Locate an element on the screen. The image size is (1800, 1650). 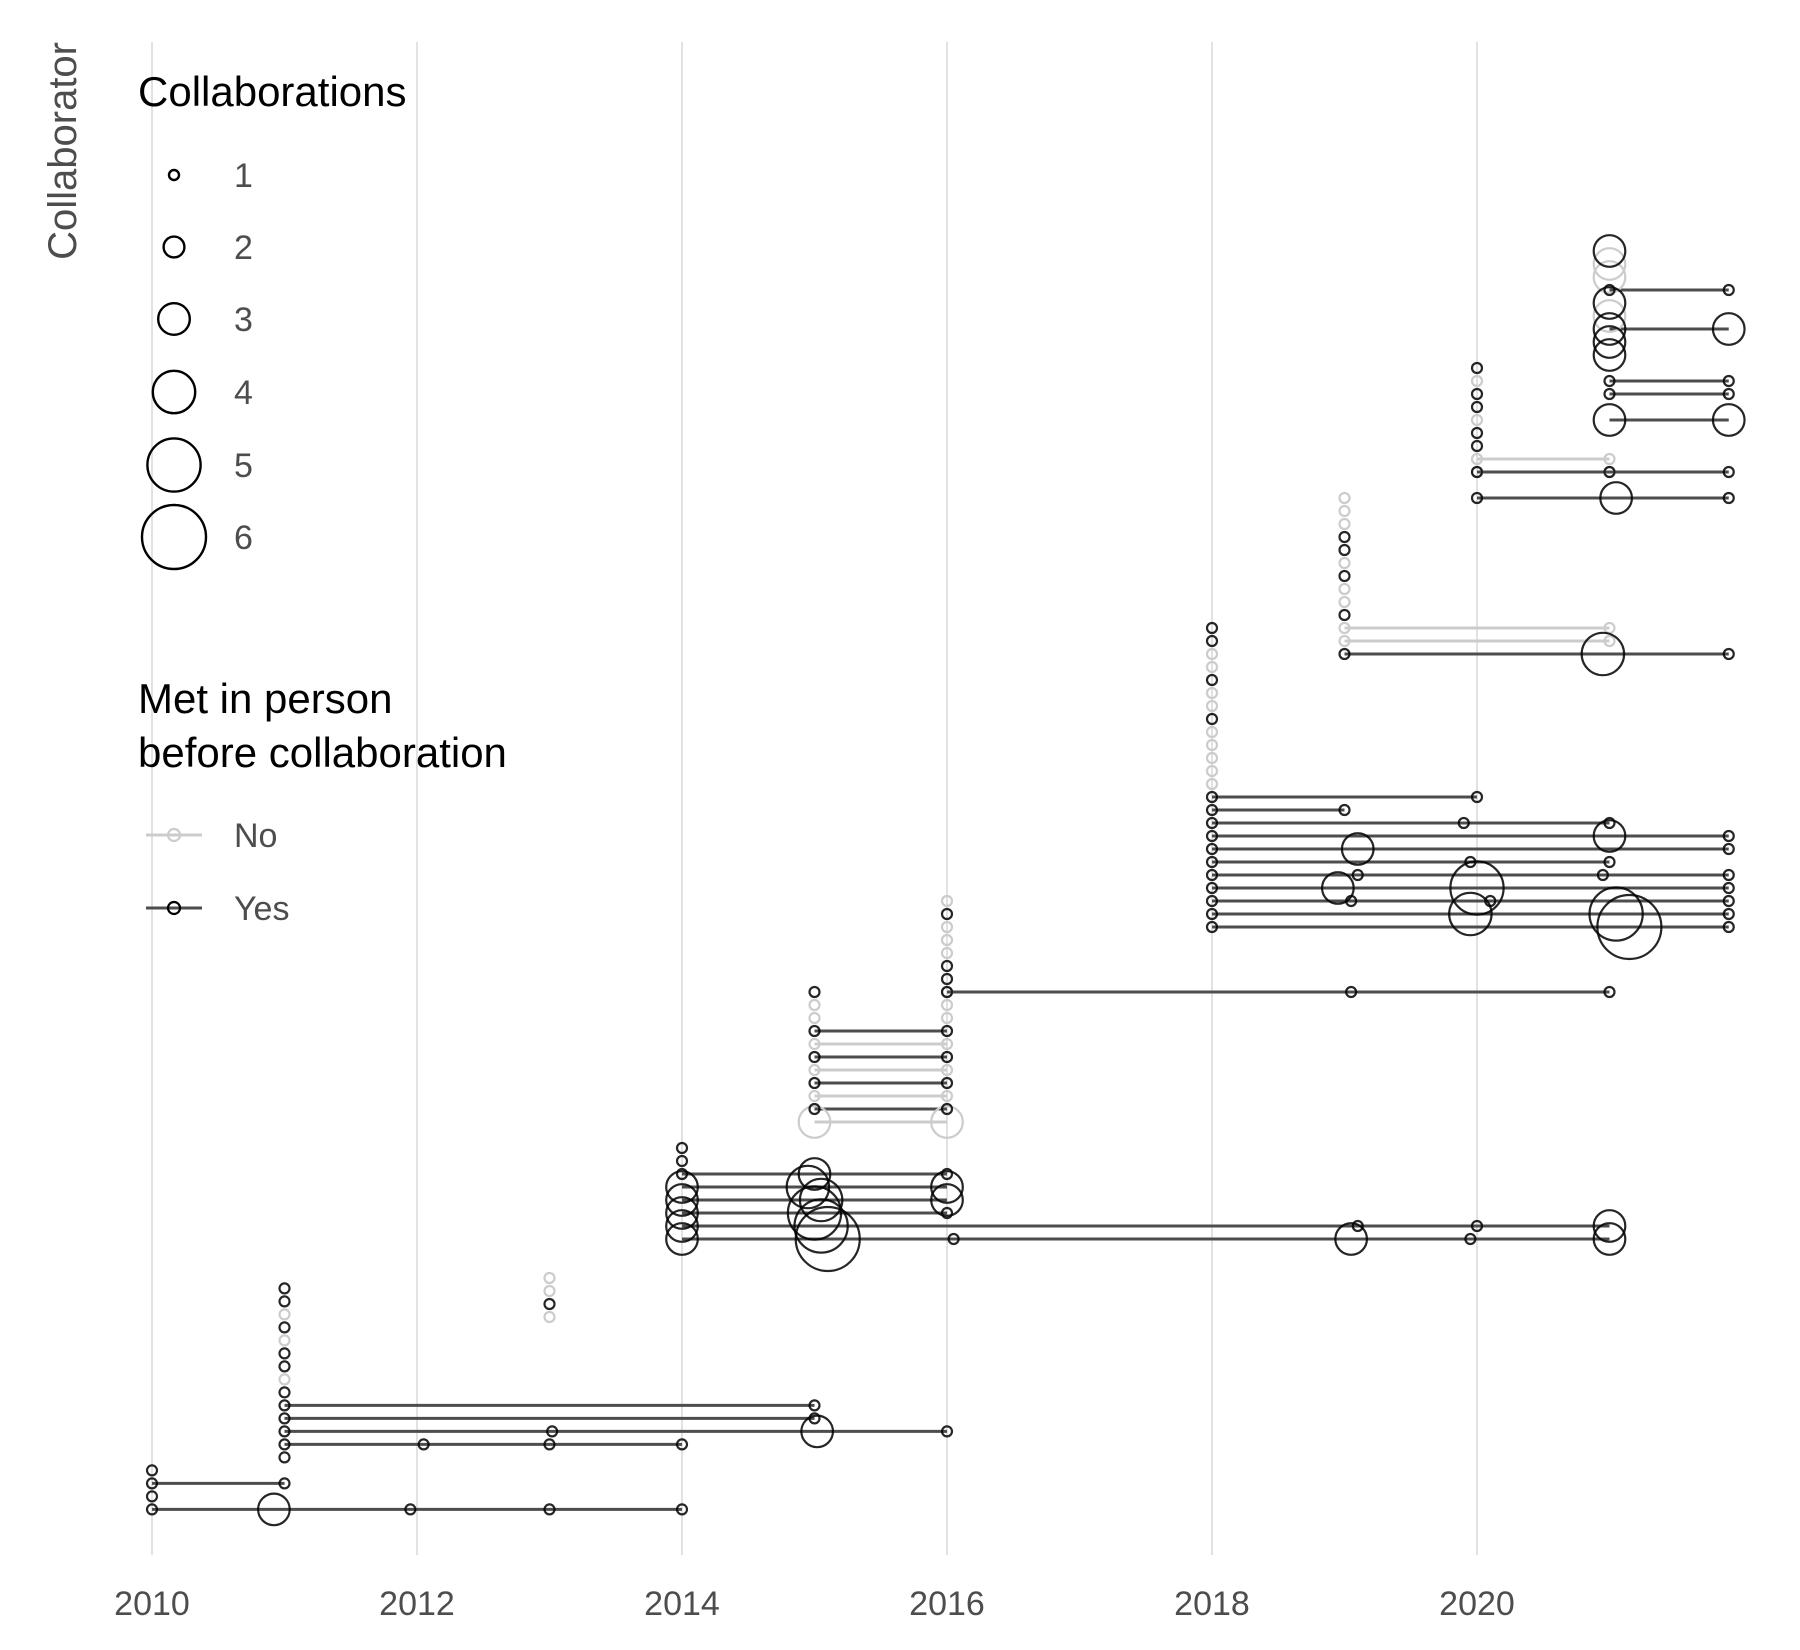
legend-size-label-1: 1 is located at coordinates (243, 176).